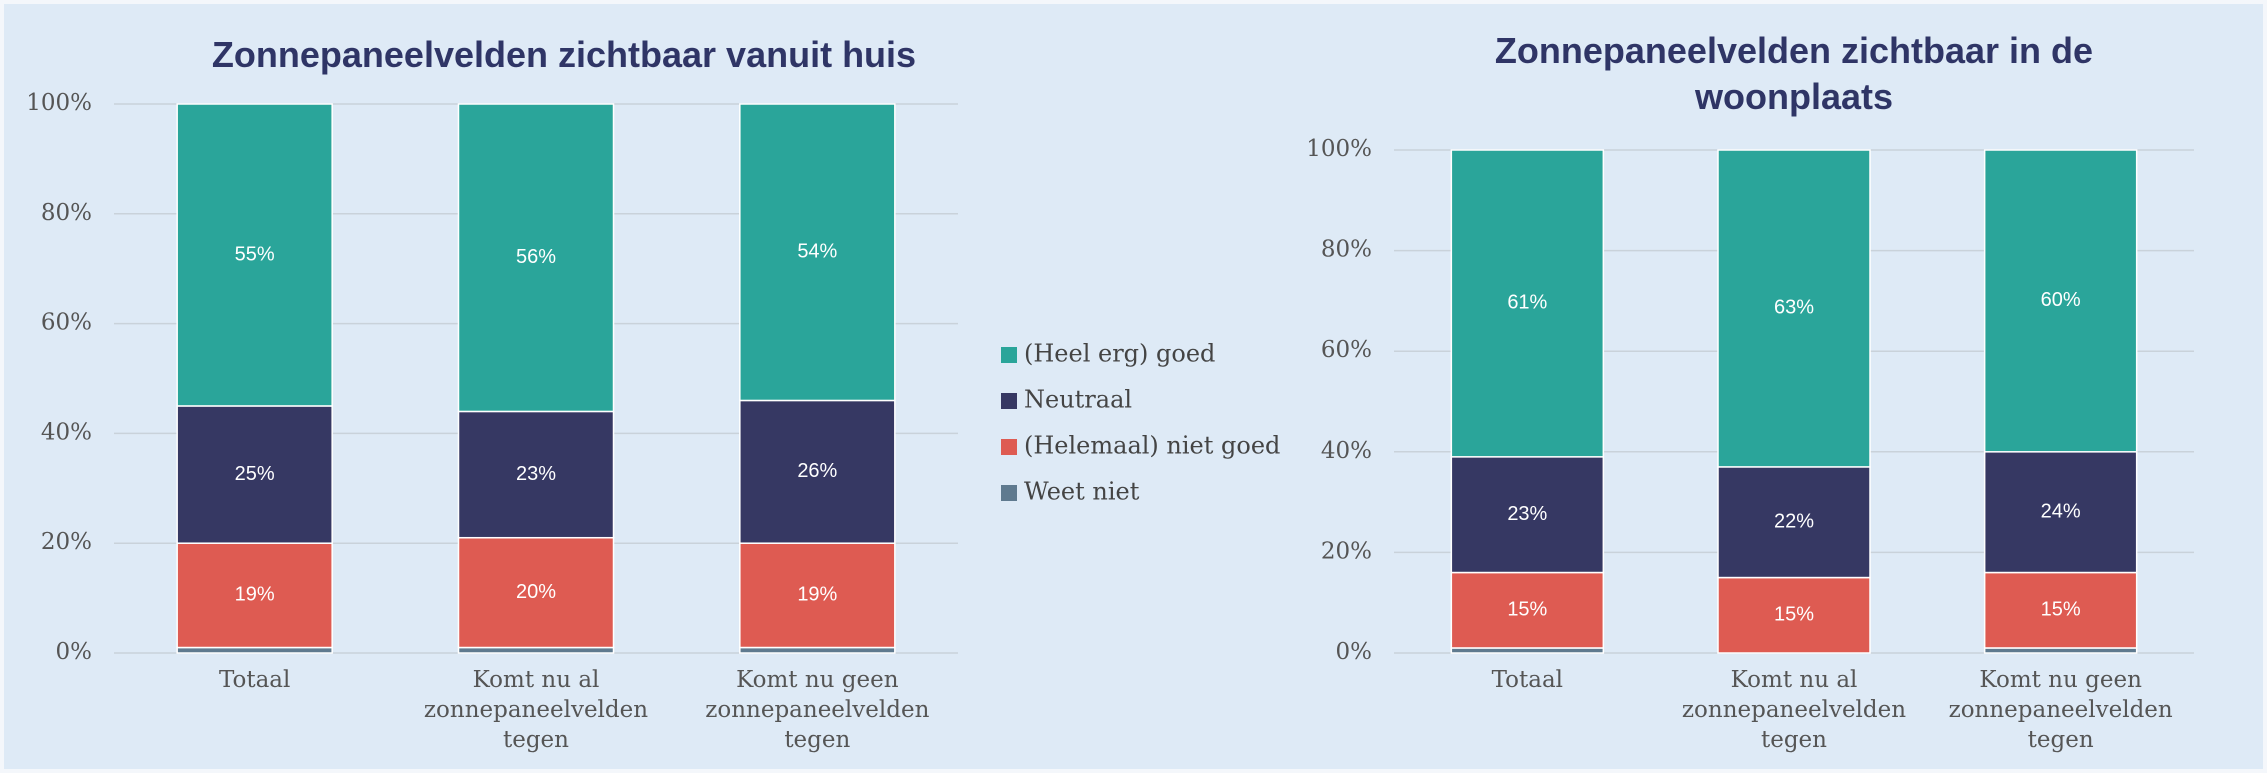  I want to click on value-label: 20%, so click(536, 592).